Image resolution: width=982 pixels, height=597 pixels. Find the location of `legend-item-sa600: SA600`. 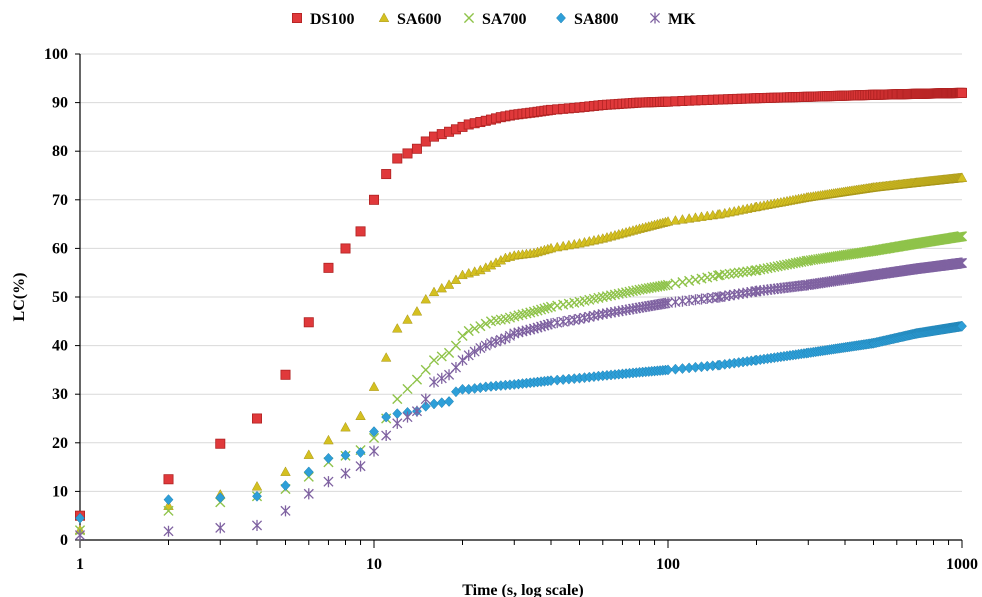

legend-item-sa600: SA600 is located at coordinates (409, 19).